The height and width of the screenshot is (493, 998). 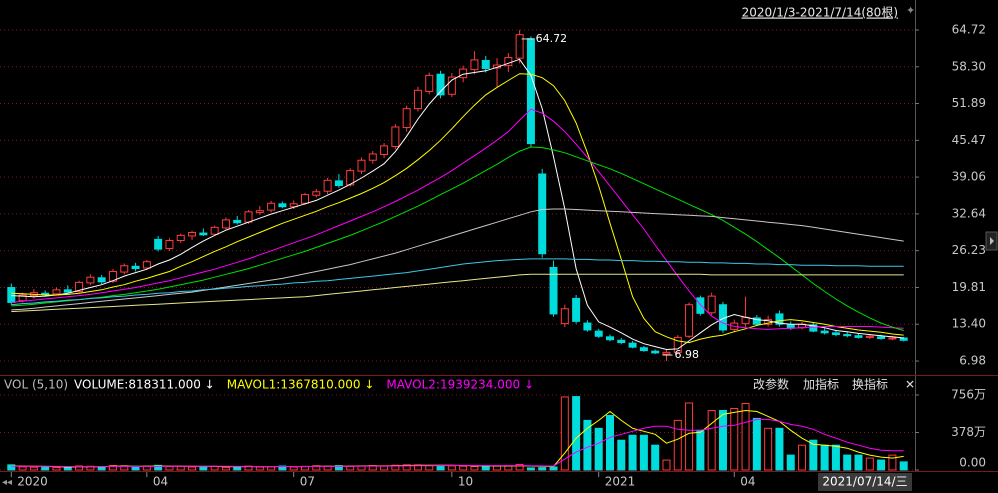 What do you see at coordinates (457, 443) in the screenshot?
I see `ma-line` at bounding box center [457, 443].